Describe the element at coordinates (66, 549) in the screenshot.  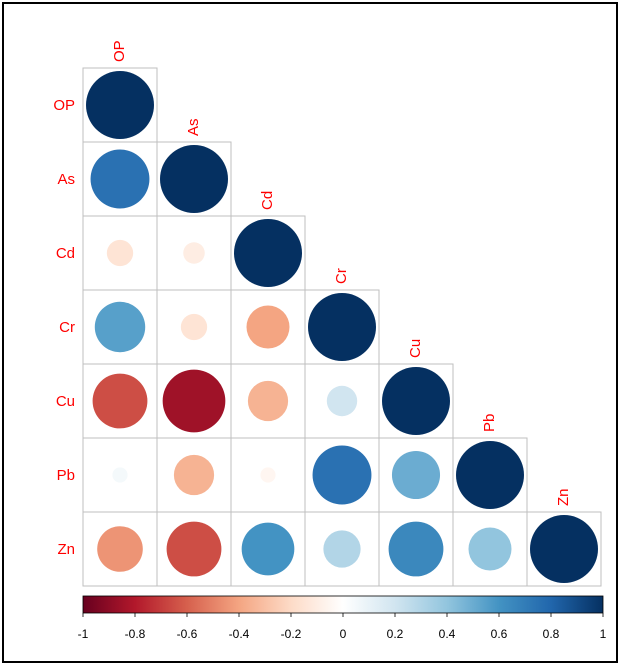
I see `row-label-zn: Zn` at that location.